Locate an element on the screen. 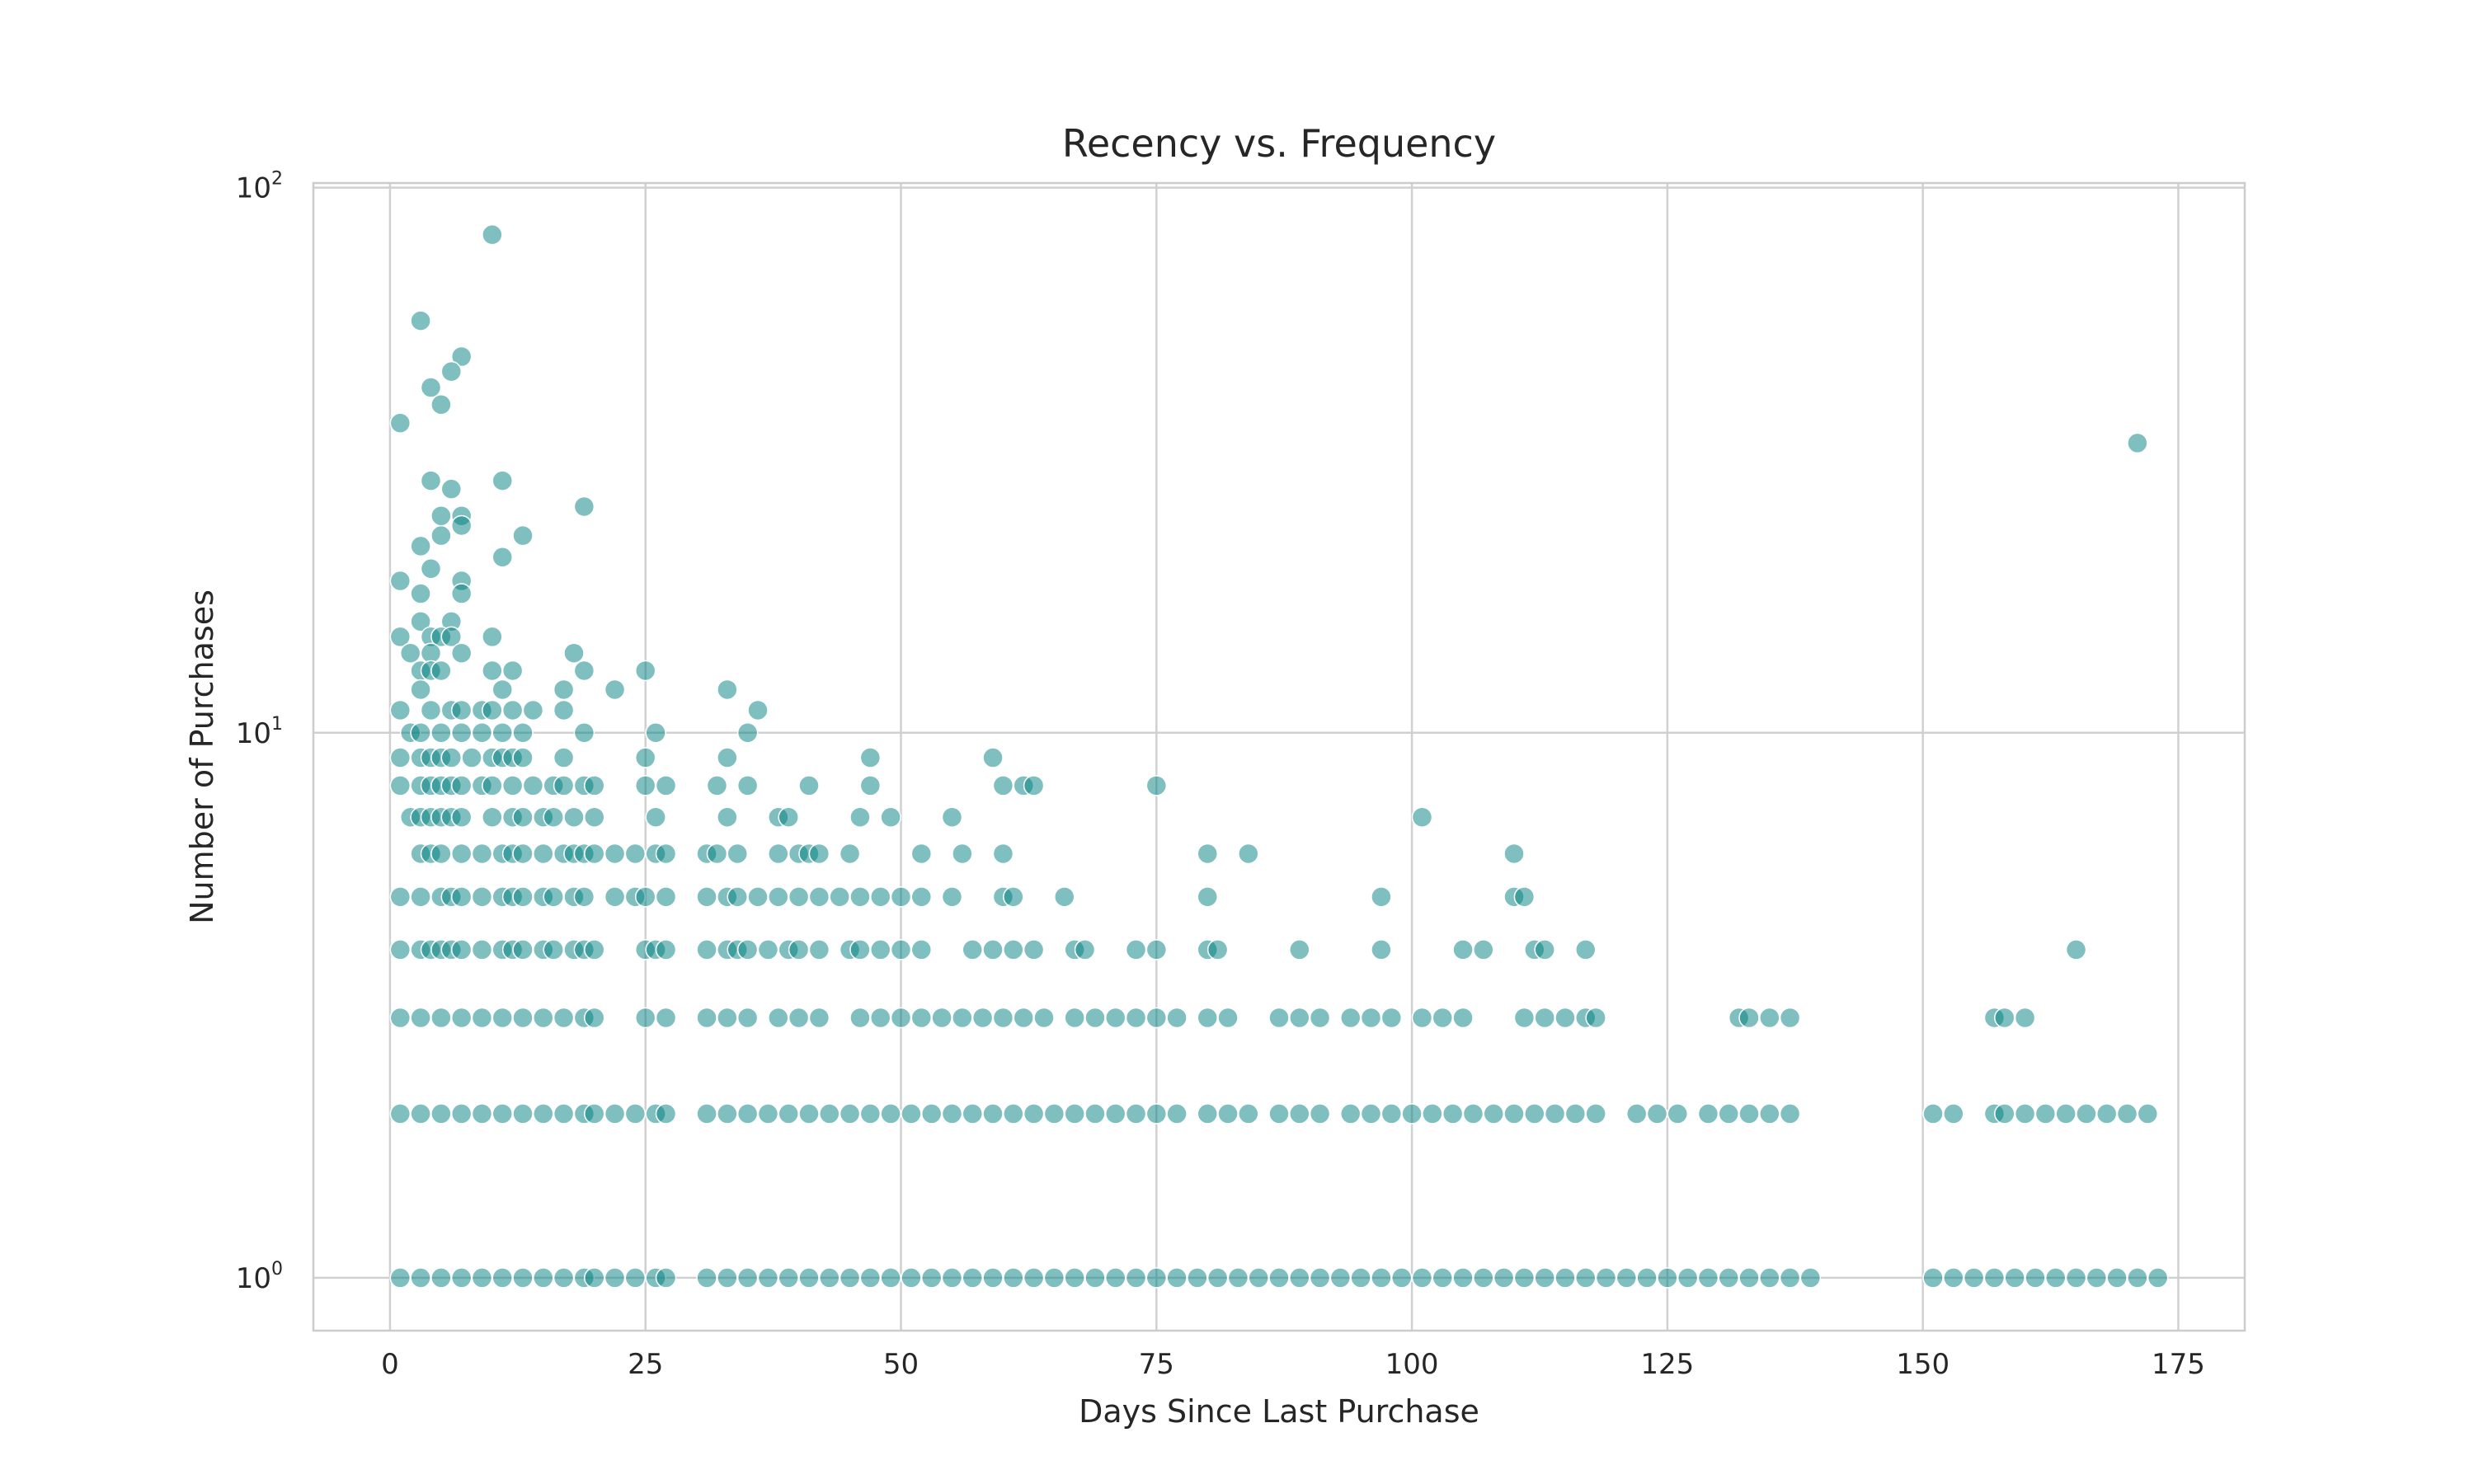 This screenshot has height=1484, width=2474. x-tick-label: 100 is located at coordinates (1412, 1364).